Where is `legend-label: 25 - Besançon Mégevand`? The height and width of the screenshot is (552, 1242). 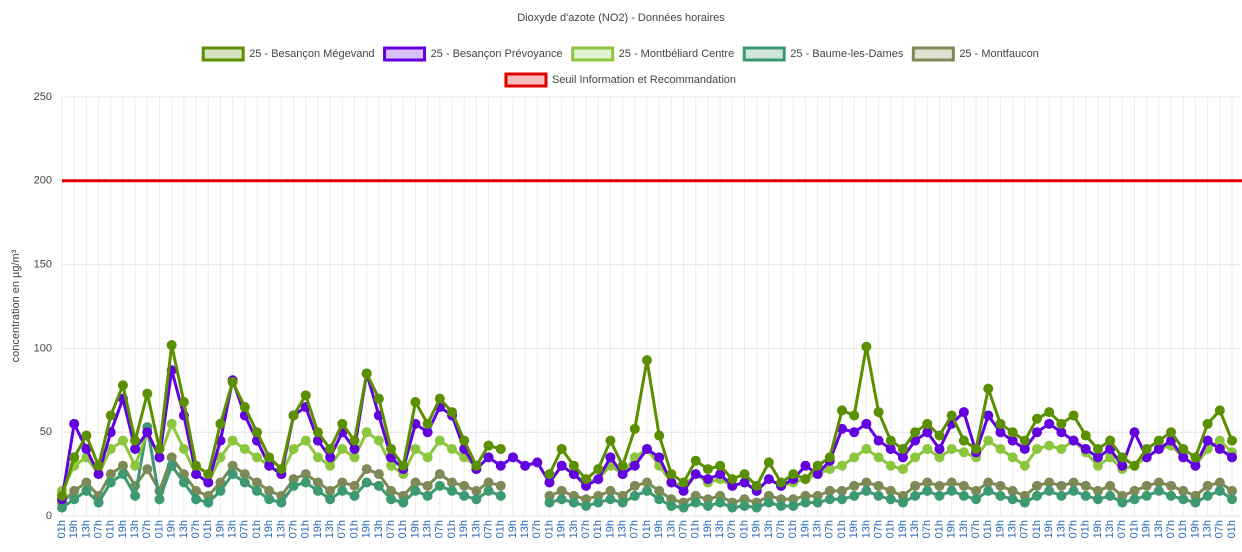 legend-label: 25 - Besançon Mégevand is located at coordinates (311, 54).